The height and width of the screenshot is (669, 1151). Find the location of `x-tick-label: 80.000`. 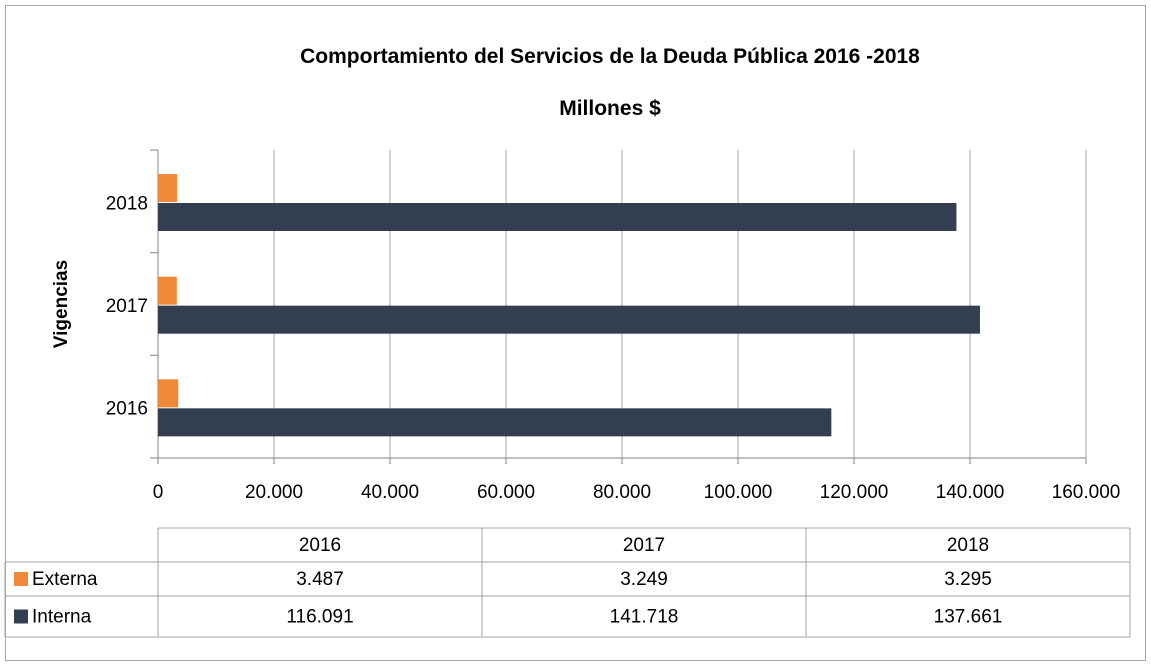

x-tick-label: 80.000 is located at coordinates (622, 492).